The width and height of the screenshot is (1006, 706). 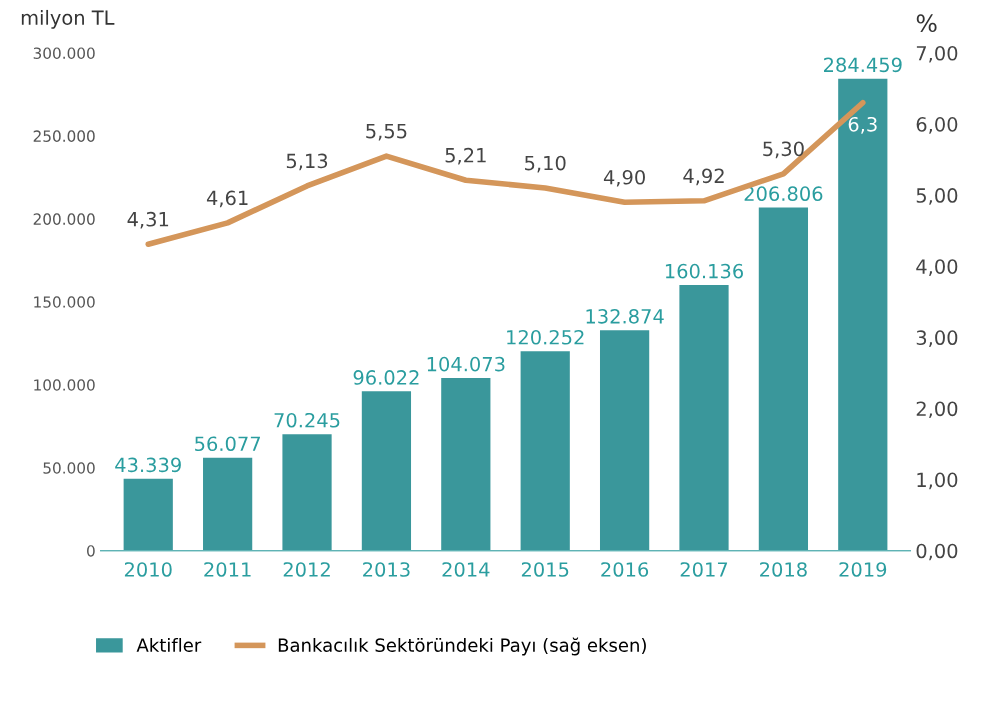 What do you see at coordinates (462, 646) in the screenshot?
I see `legend-label: Bankacılık Sektöründeki Payı (sağ eksen)` at bounding box center [462, 646].